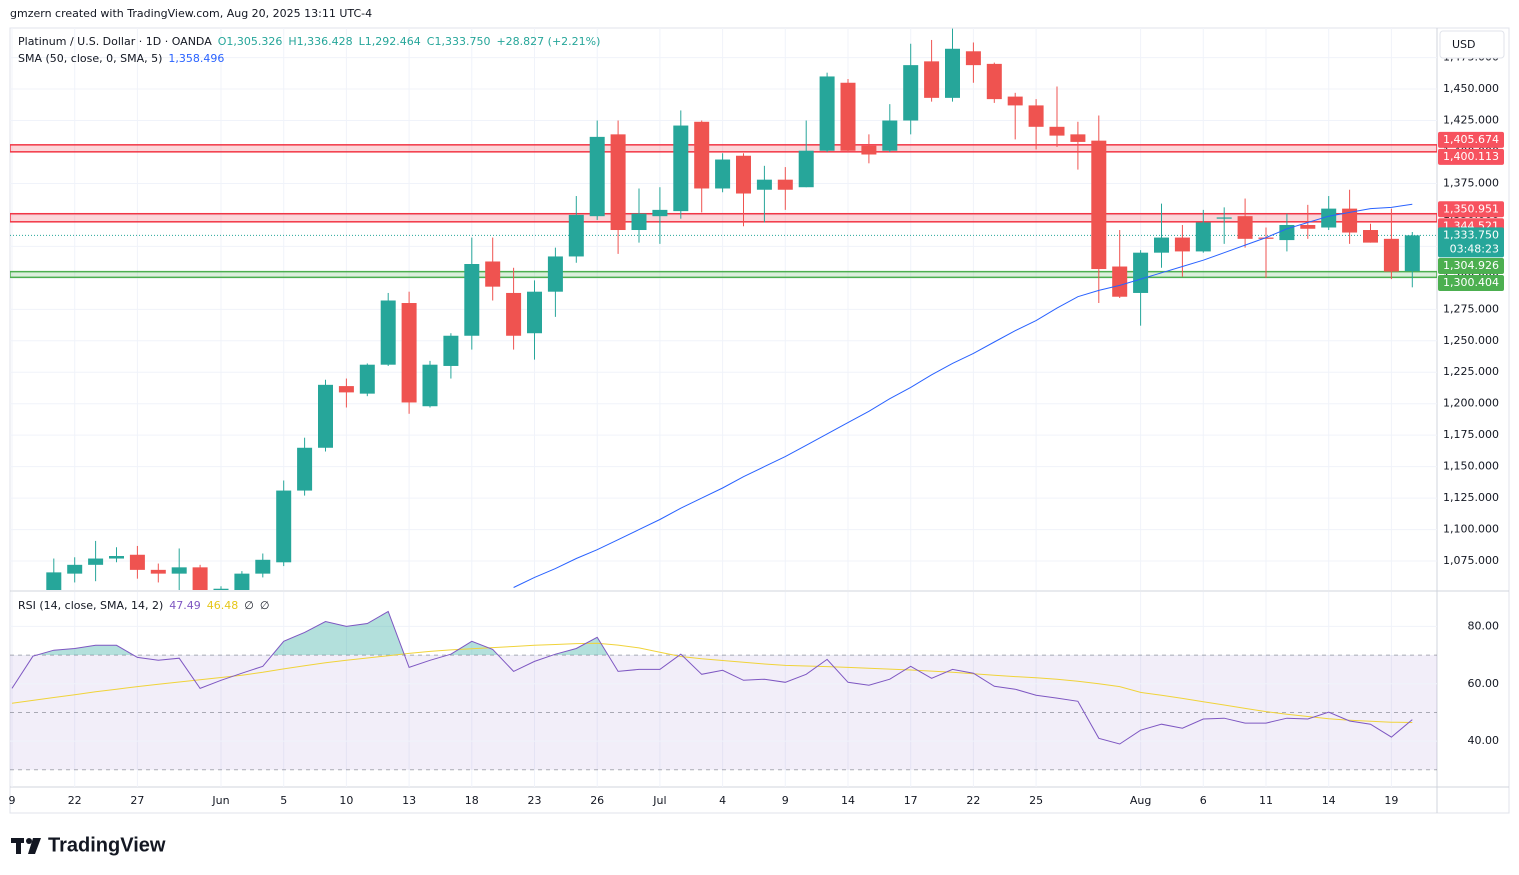 This screenshot has width=1519, height=875. Describe the element at coordinates (659, 800) in the screenshot. I see `x-tick-label: Jul` at that location.